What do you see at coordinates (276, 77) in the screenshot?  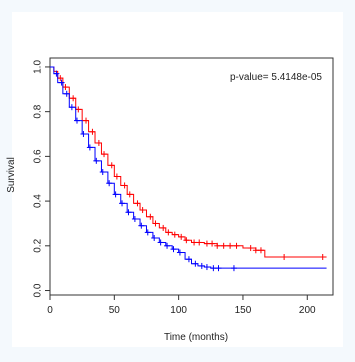 I see `p-value-annotation: p-value= 5.4148e-05` at bounding box center [276, 77].